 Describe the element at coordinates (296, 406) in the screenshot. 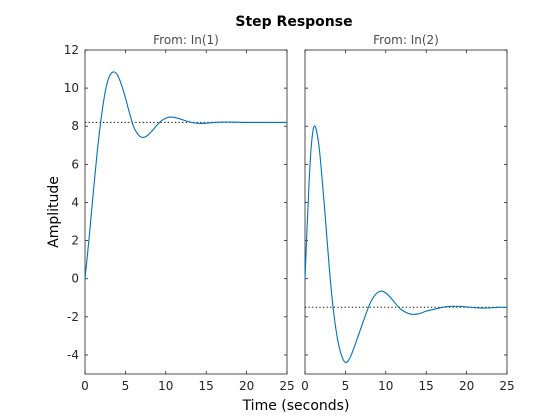

I see `x-axis-label: Time (seconds)` at that location.